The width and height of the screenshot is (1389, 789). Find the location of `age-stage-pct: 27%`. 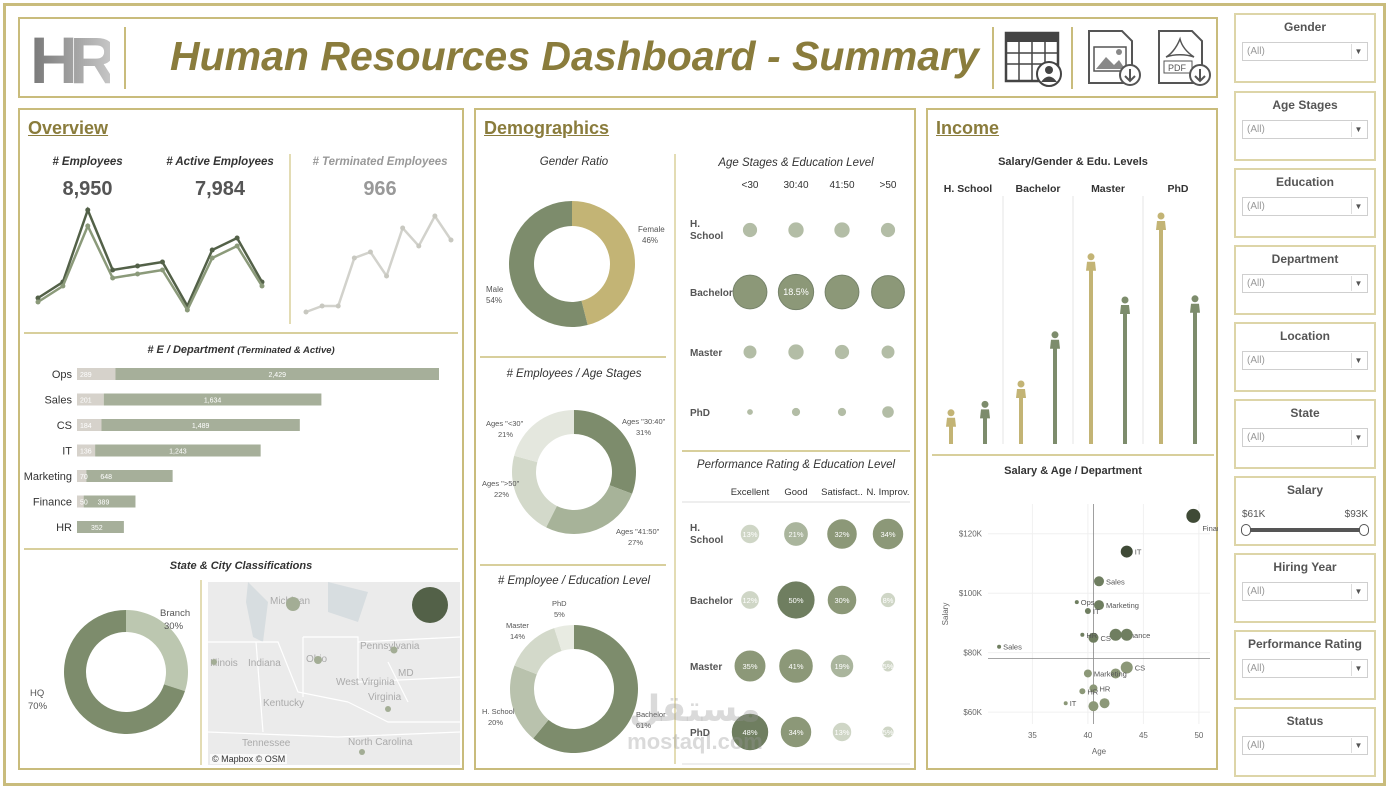

age-stage-pct: 27% is located at coordinates (635, 542).